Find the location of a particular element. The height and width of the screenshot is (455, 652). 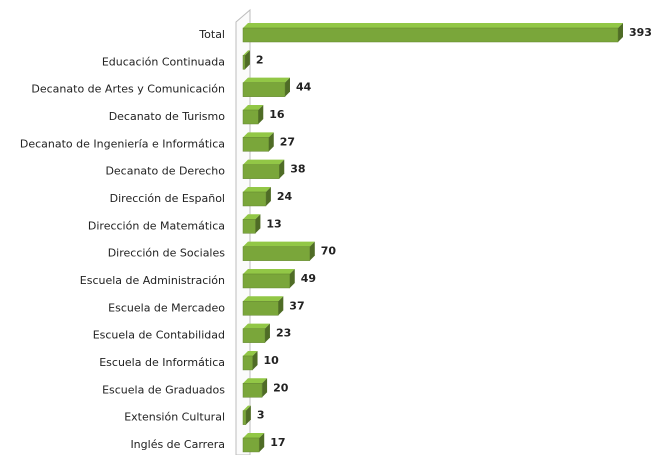

value-label: 24 is located at coordinates (285, 196).